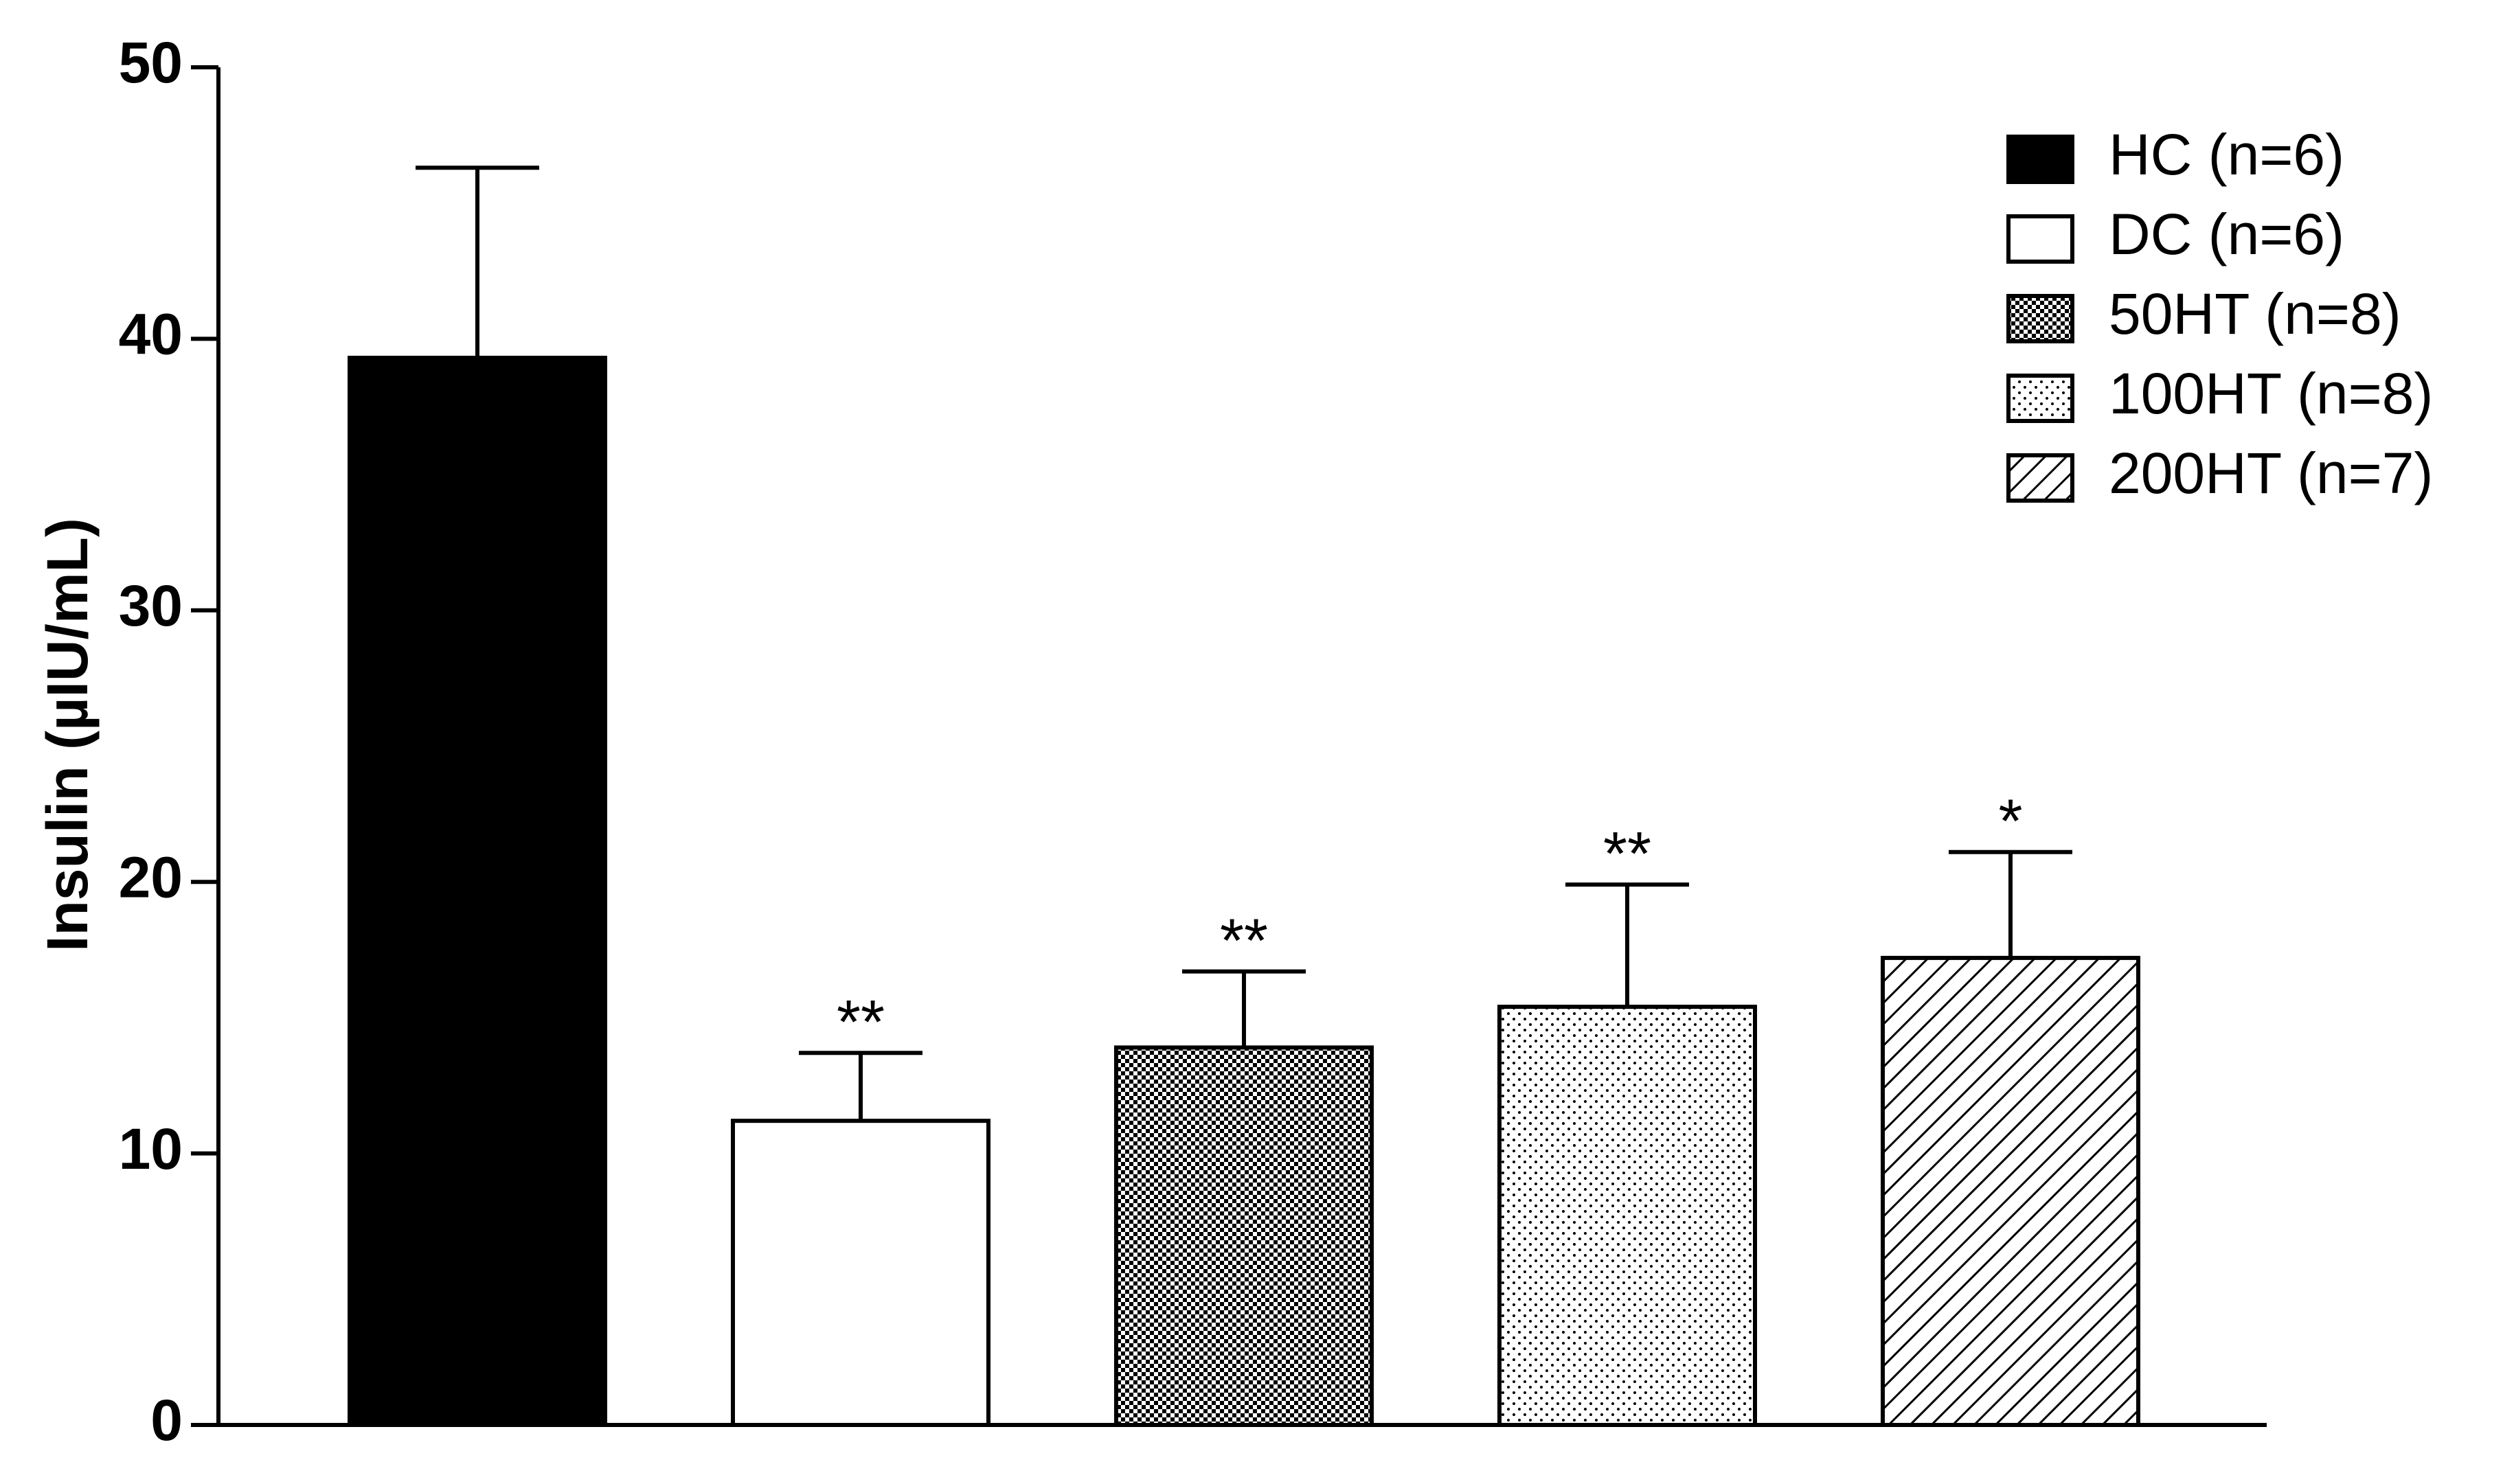  Describe the element at coordinates (2226, 234) in the screenshot. I see `legend-label: DC (n=6)` at that location.